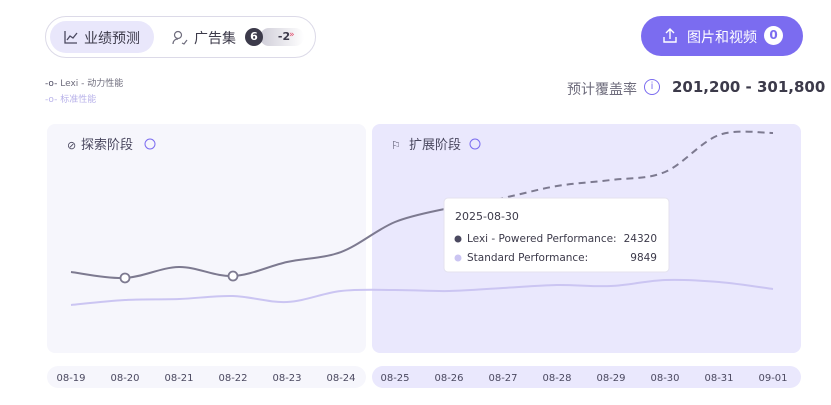 This screenshot has width=831, height=405. Describe the element at coordinates (773, 35) in the screenshot. I see `count-badge: 0` at that location.